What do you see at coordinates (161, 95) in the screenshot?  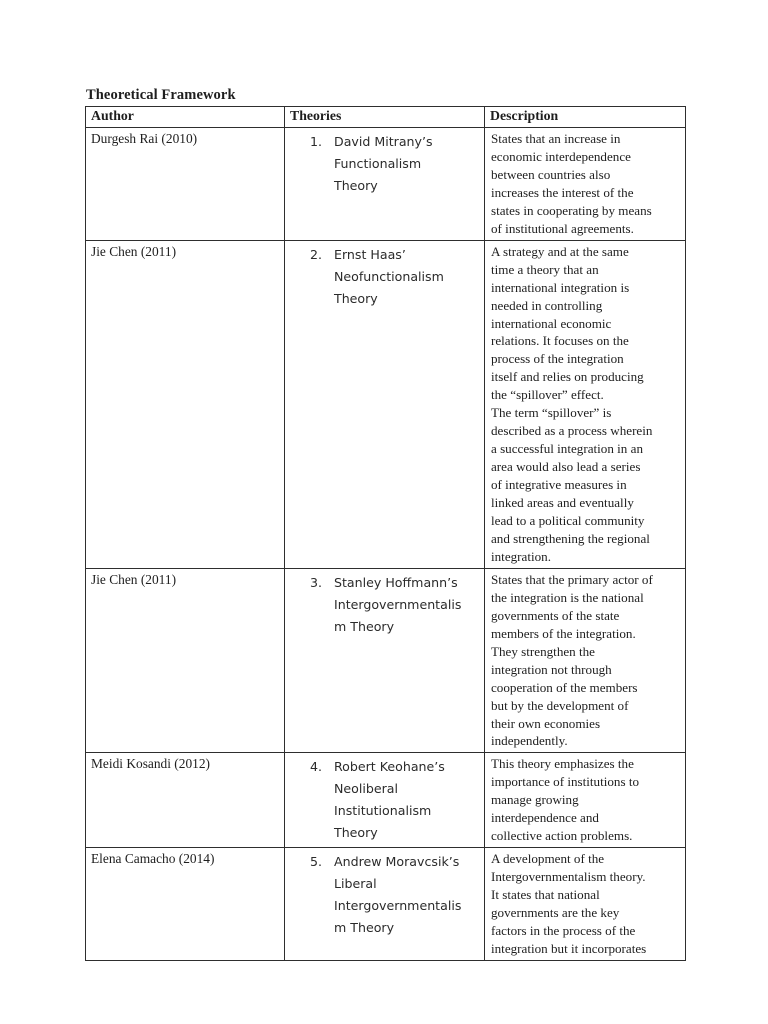 I see `page-title: Theoretical Framework` at bounding box center [161, 95].